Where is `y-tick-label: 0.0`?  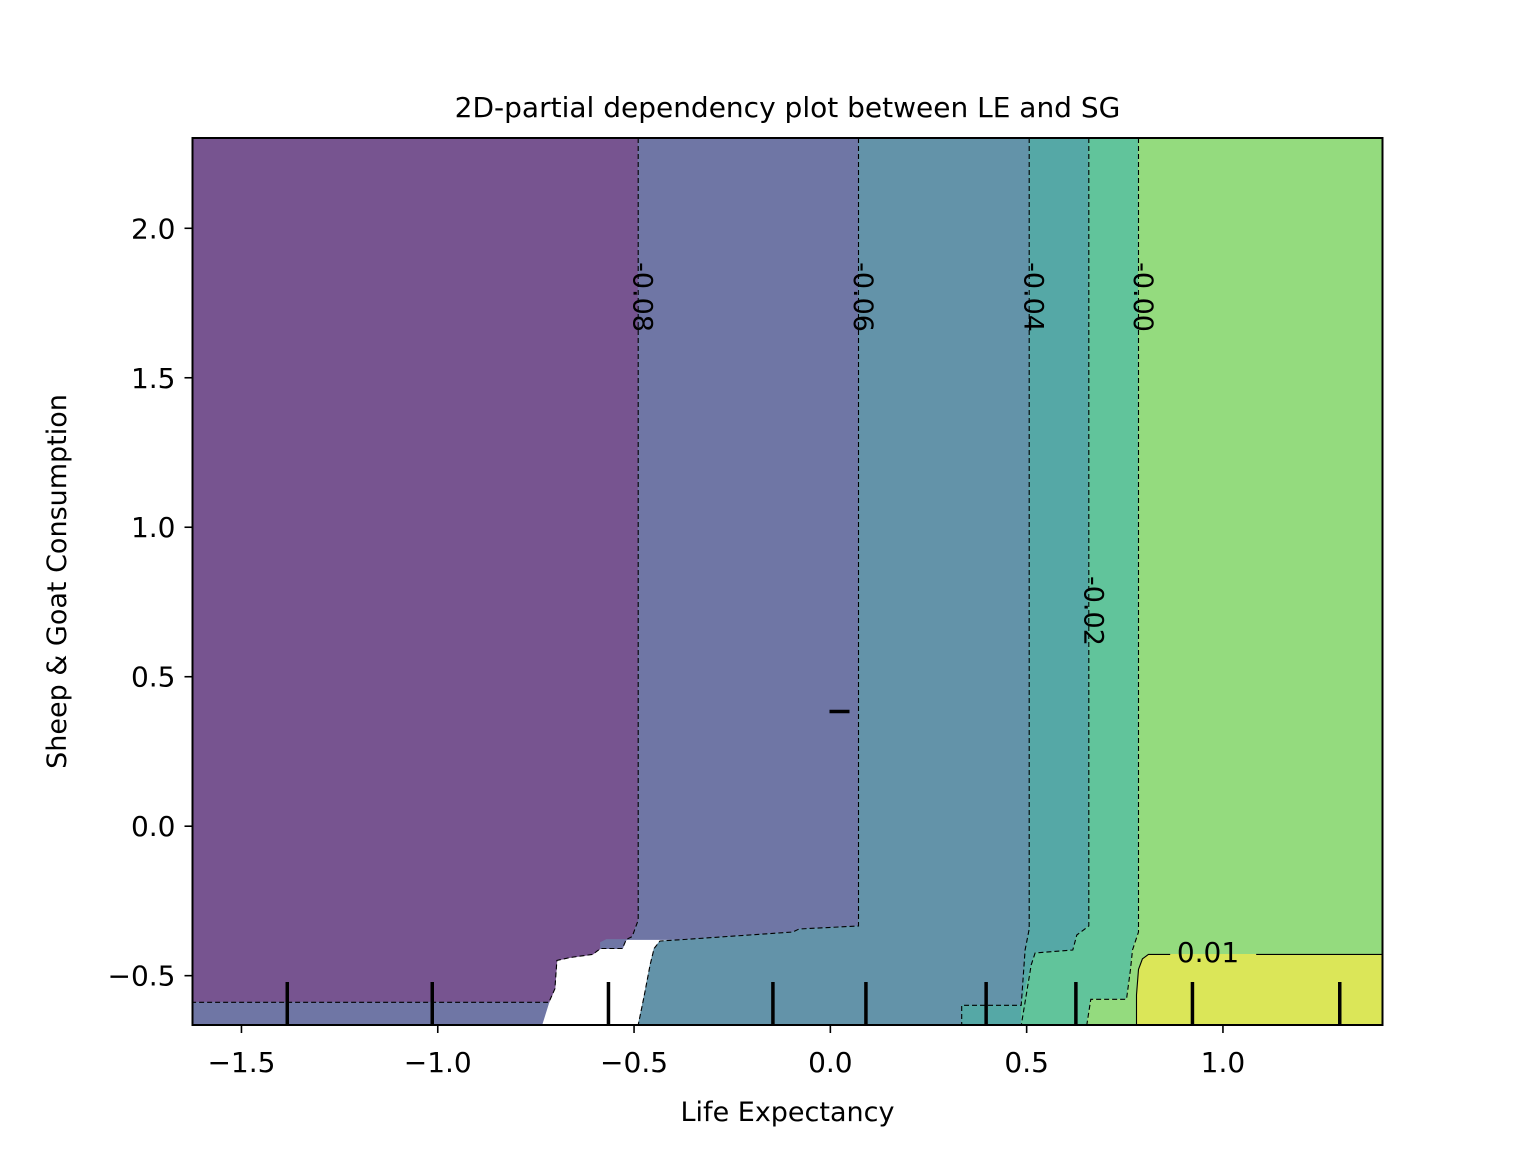
y-tick-label: 0.0 is located at coordinates (153, 826).